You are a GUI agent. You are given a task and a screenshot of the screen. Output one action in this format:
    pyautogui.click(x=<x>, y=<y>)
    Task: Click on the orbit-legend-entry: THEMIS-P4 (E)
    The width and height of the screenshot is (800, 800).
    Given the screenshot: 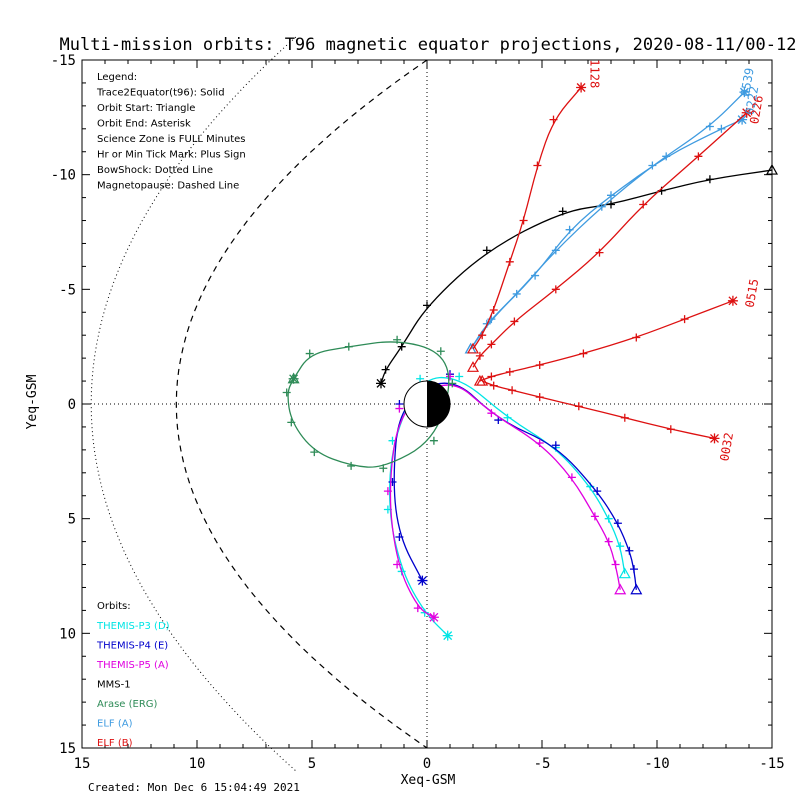 What is the action you would take?
    pyautogui.click(x=132, y=646)
    